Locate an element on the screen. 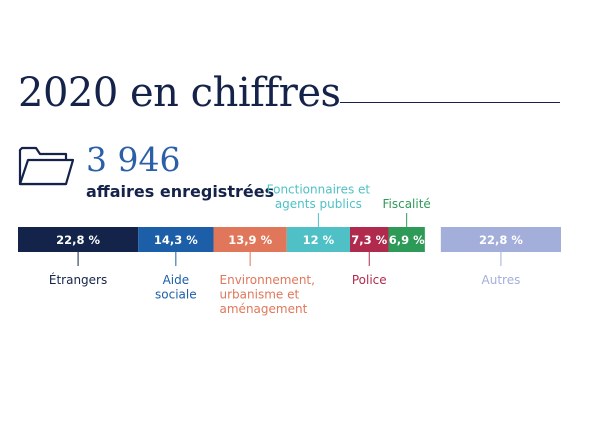 The width and height of the screenshot is (600, 439). bar-segment-etrangers is located at coordinates (78, 239).